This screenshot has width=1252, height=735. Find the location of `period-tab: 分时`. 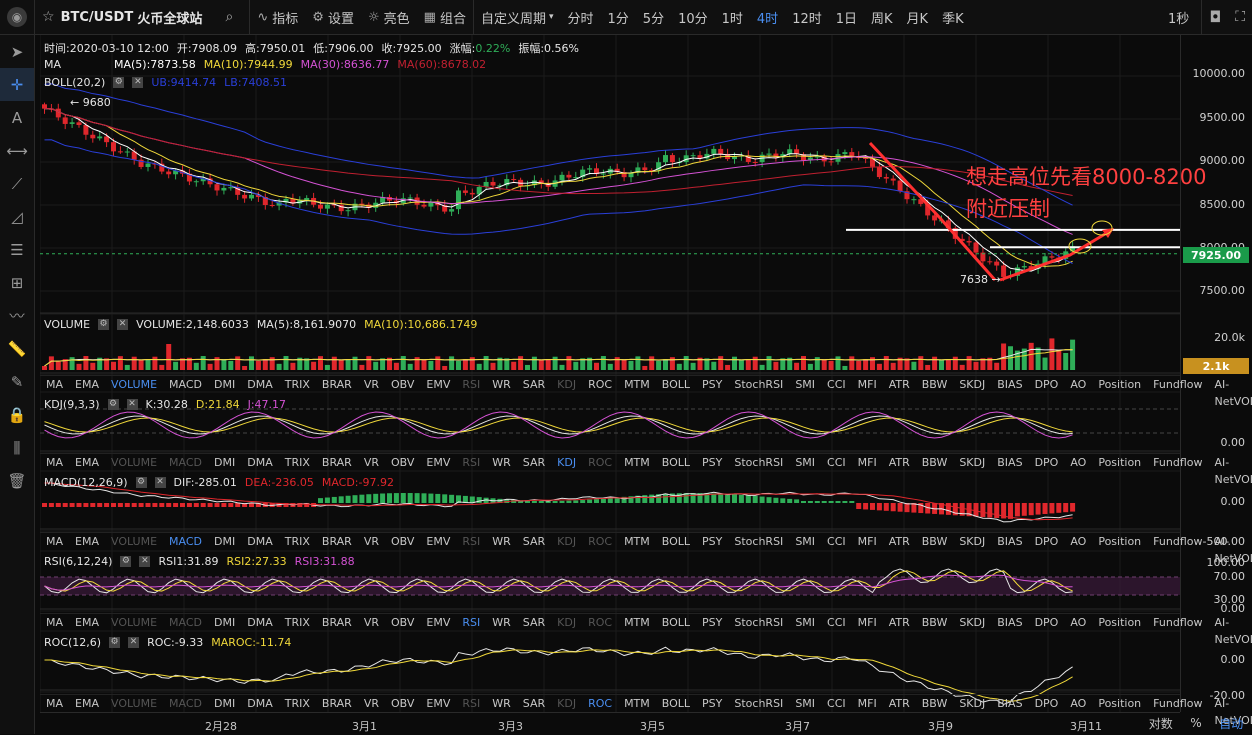

period-tab: 分时 is located at coordinates (580, 19).